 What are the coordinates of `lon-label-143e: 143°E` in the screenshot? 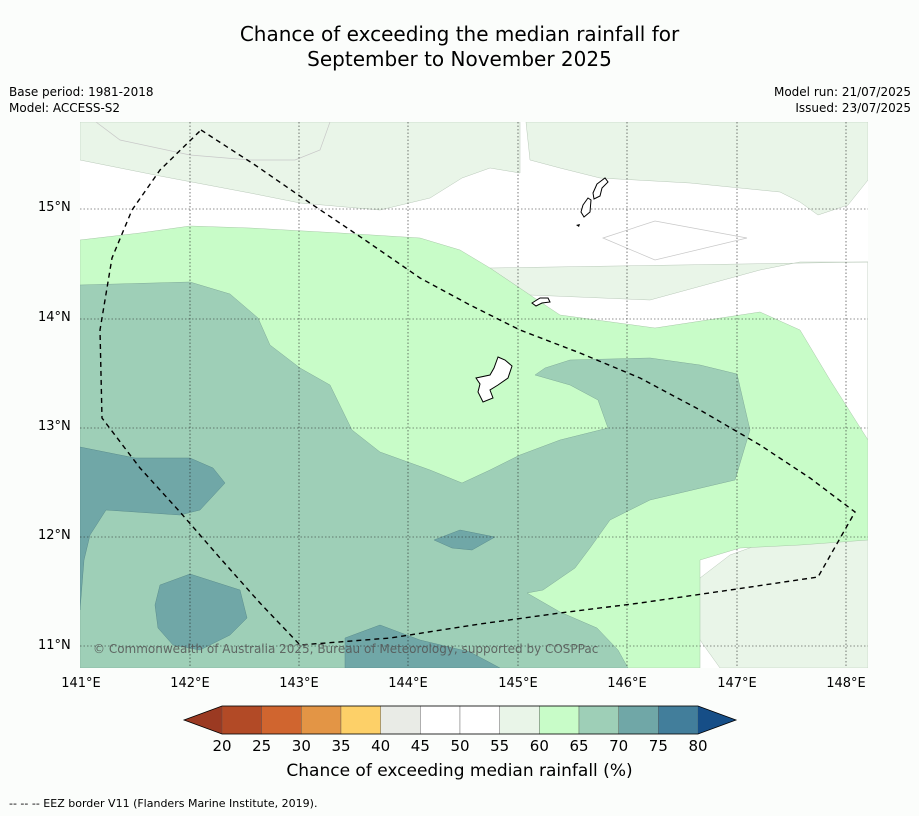 It's located at (299, 683).